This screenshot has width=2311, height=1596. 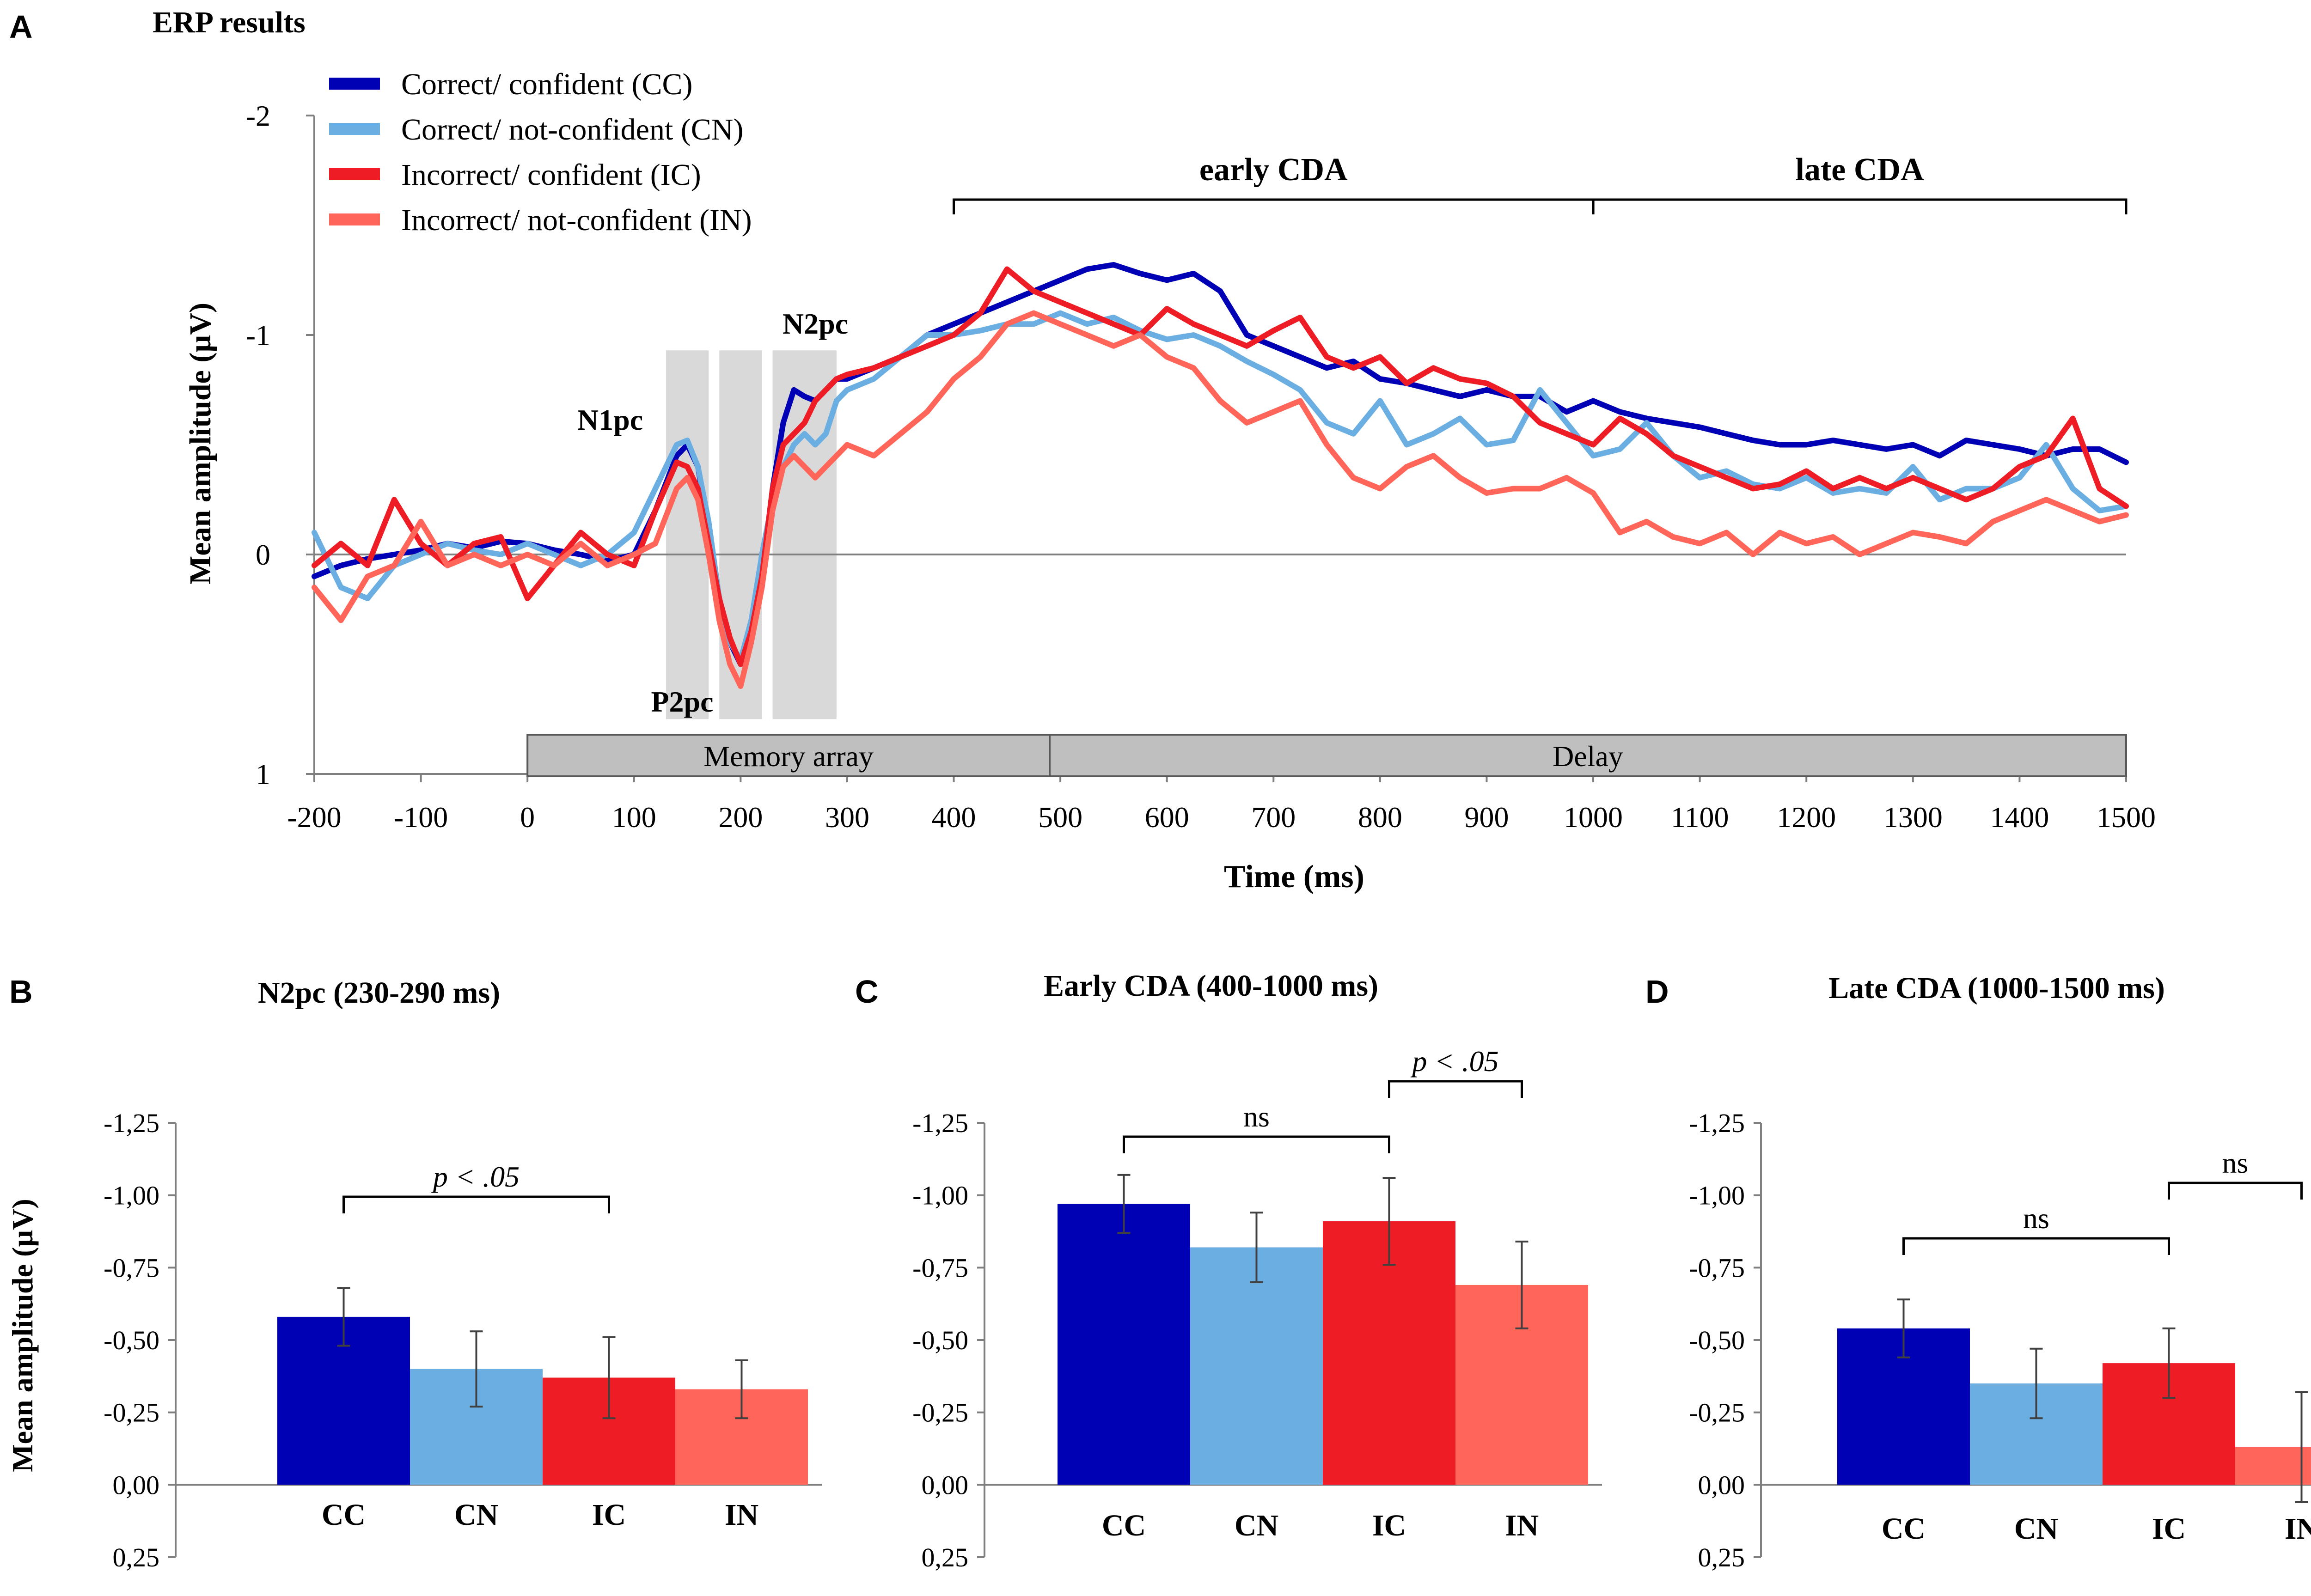 What do you see at coordinates (1700, 817) in the screenshot?
I see `x-tick-label: 1100` at bounding box center [1700, 817].